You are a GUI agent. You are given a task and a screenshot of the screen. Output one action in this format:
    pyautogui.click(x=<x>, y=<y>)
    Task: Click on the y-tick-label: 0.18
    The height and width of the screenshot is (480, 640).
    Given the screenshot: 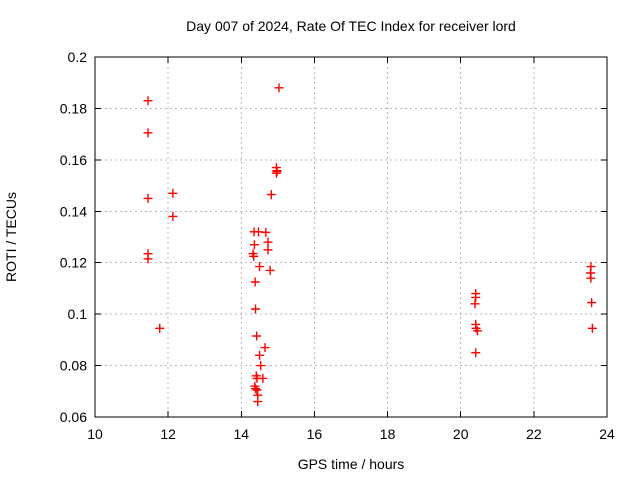 What is the action you would take?
    pyautogui.click(x=73, y=108)
    